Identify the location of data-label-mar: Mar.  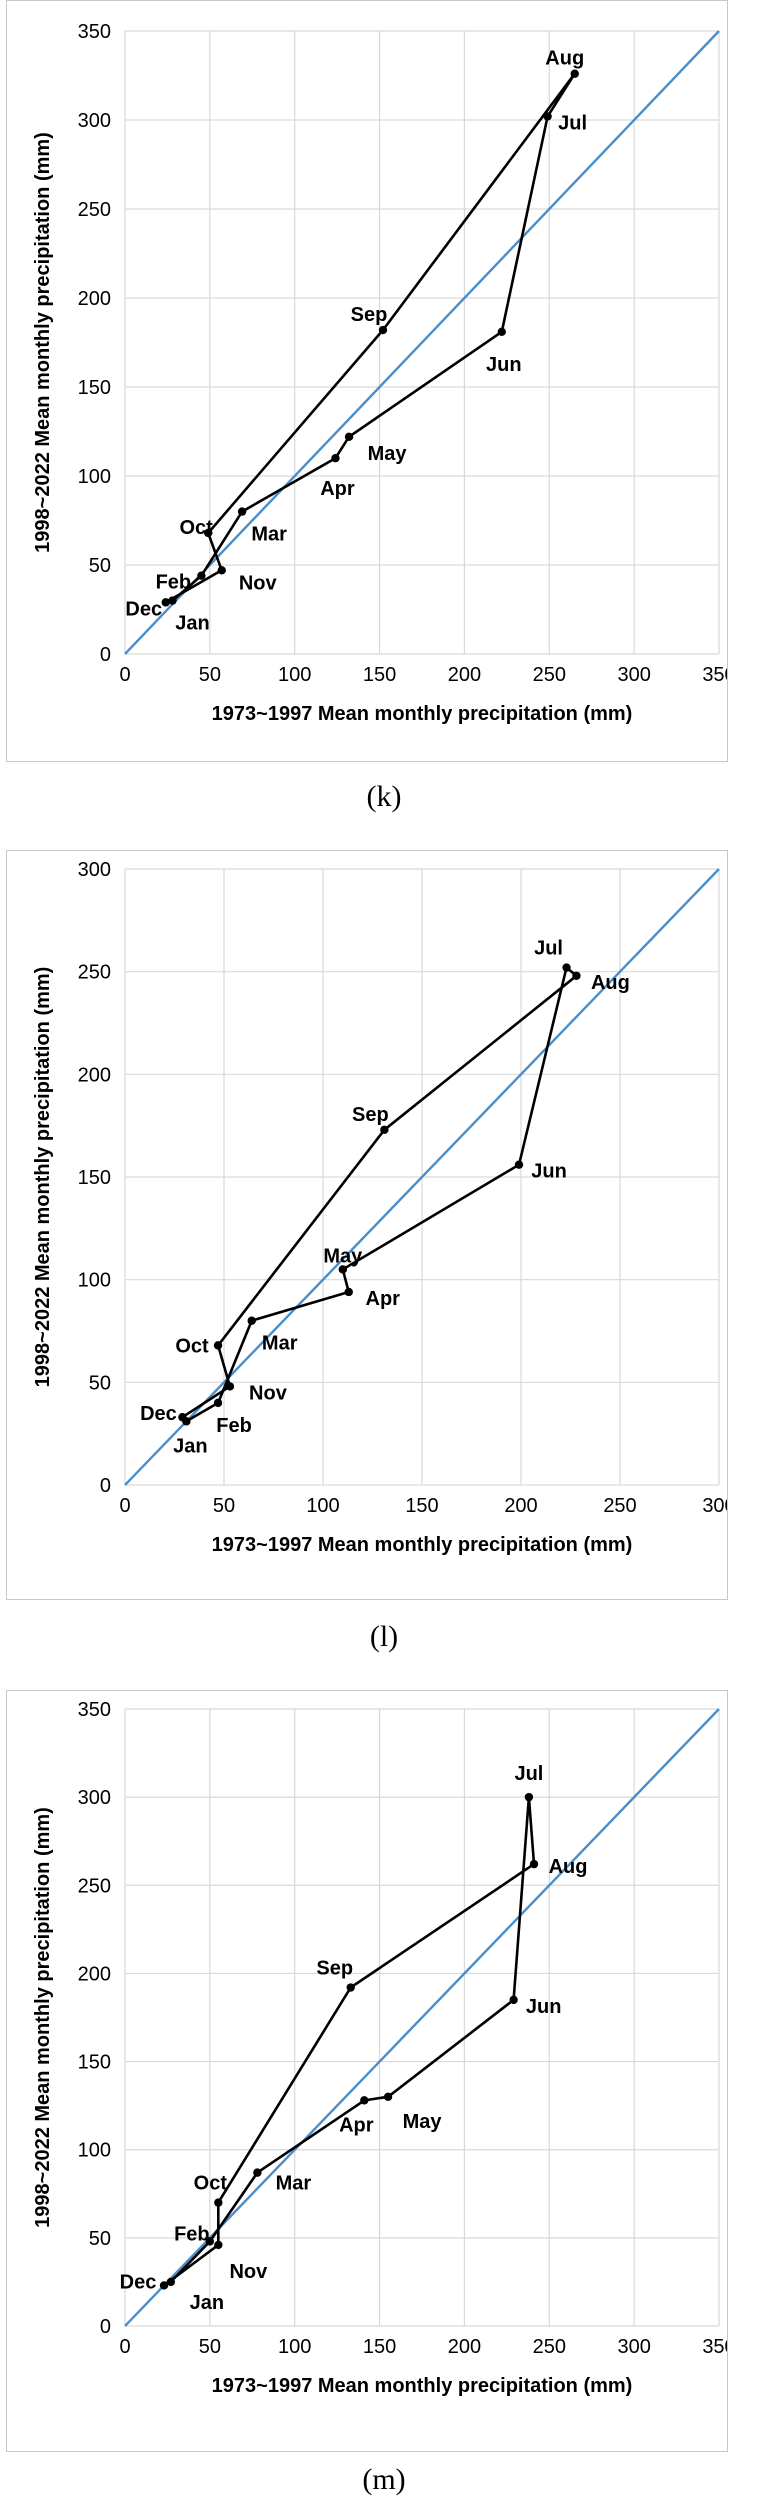
(280, 1344).